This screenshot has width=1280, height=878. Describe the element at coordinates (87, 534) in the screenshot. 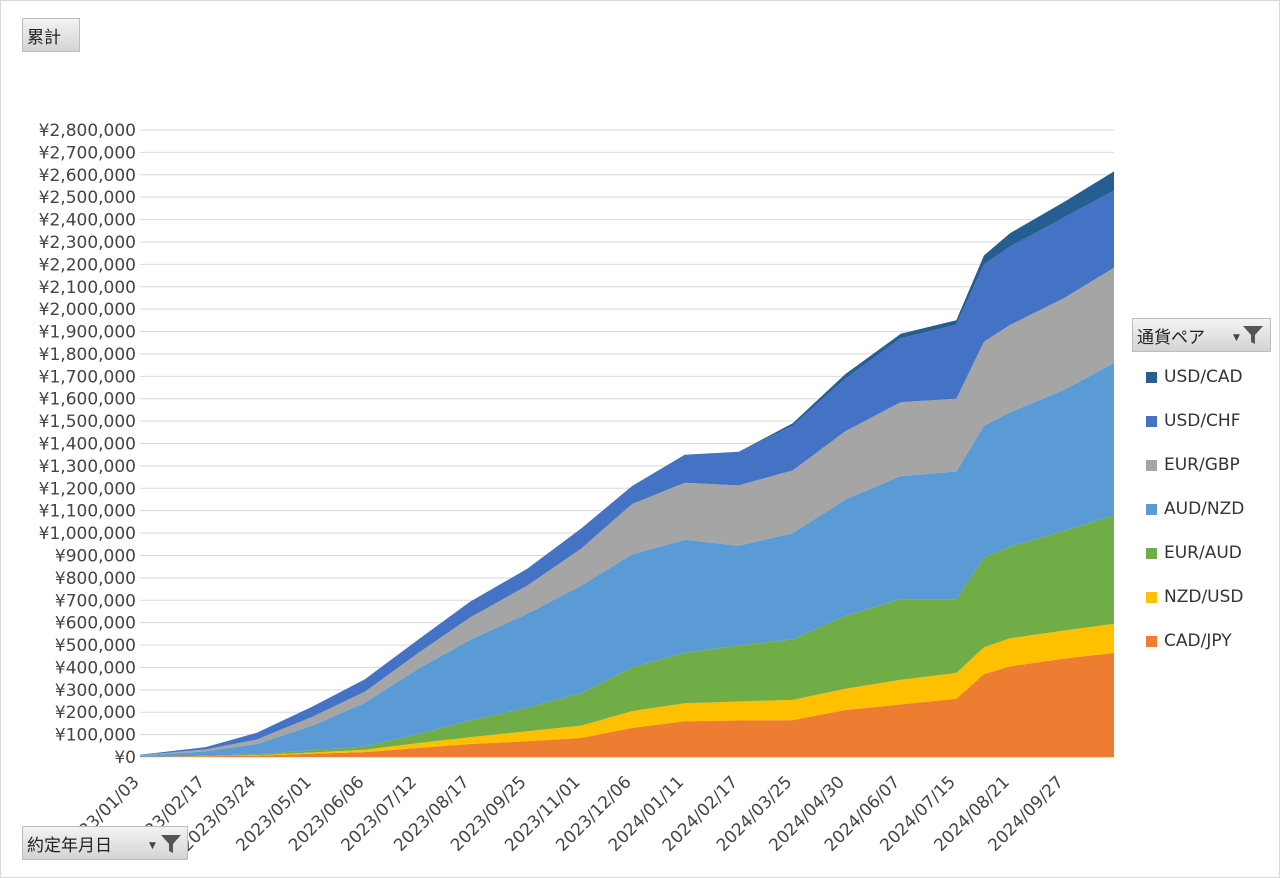

I see `y-tick-label: ¥1,000,000` at that location.